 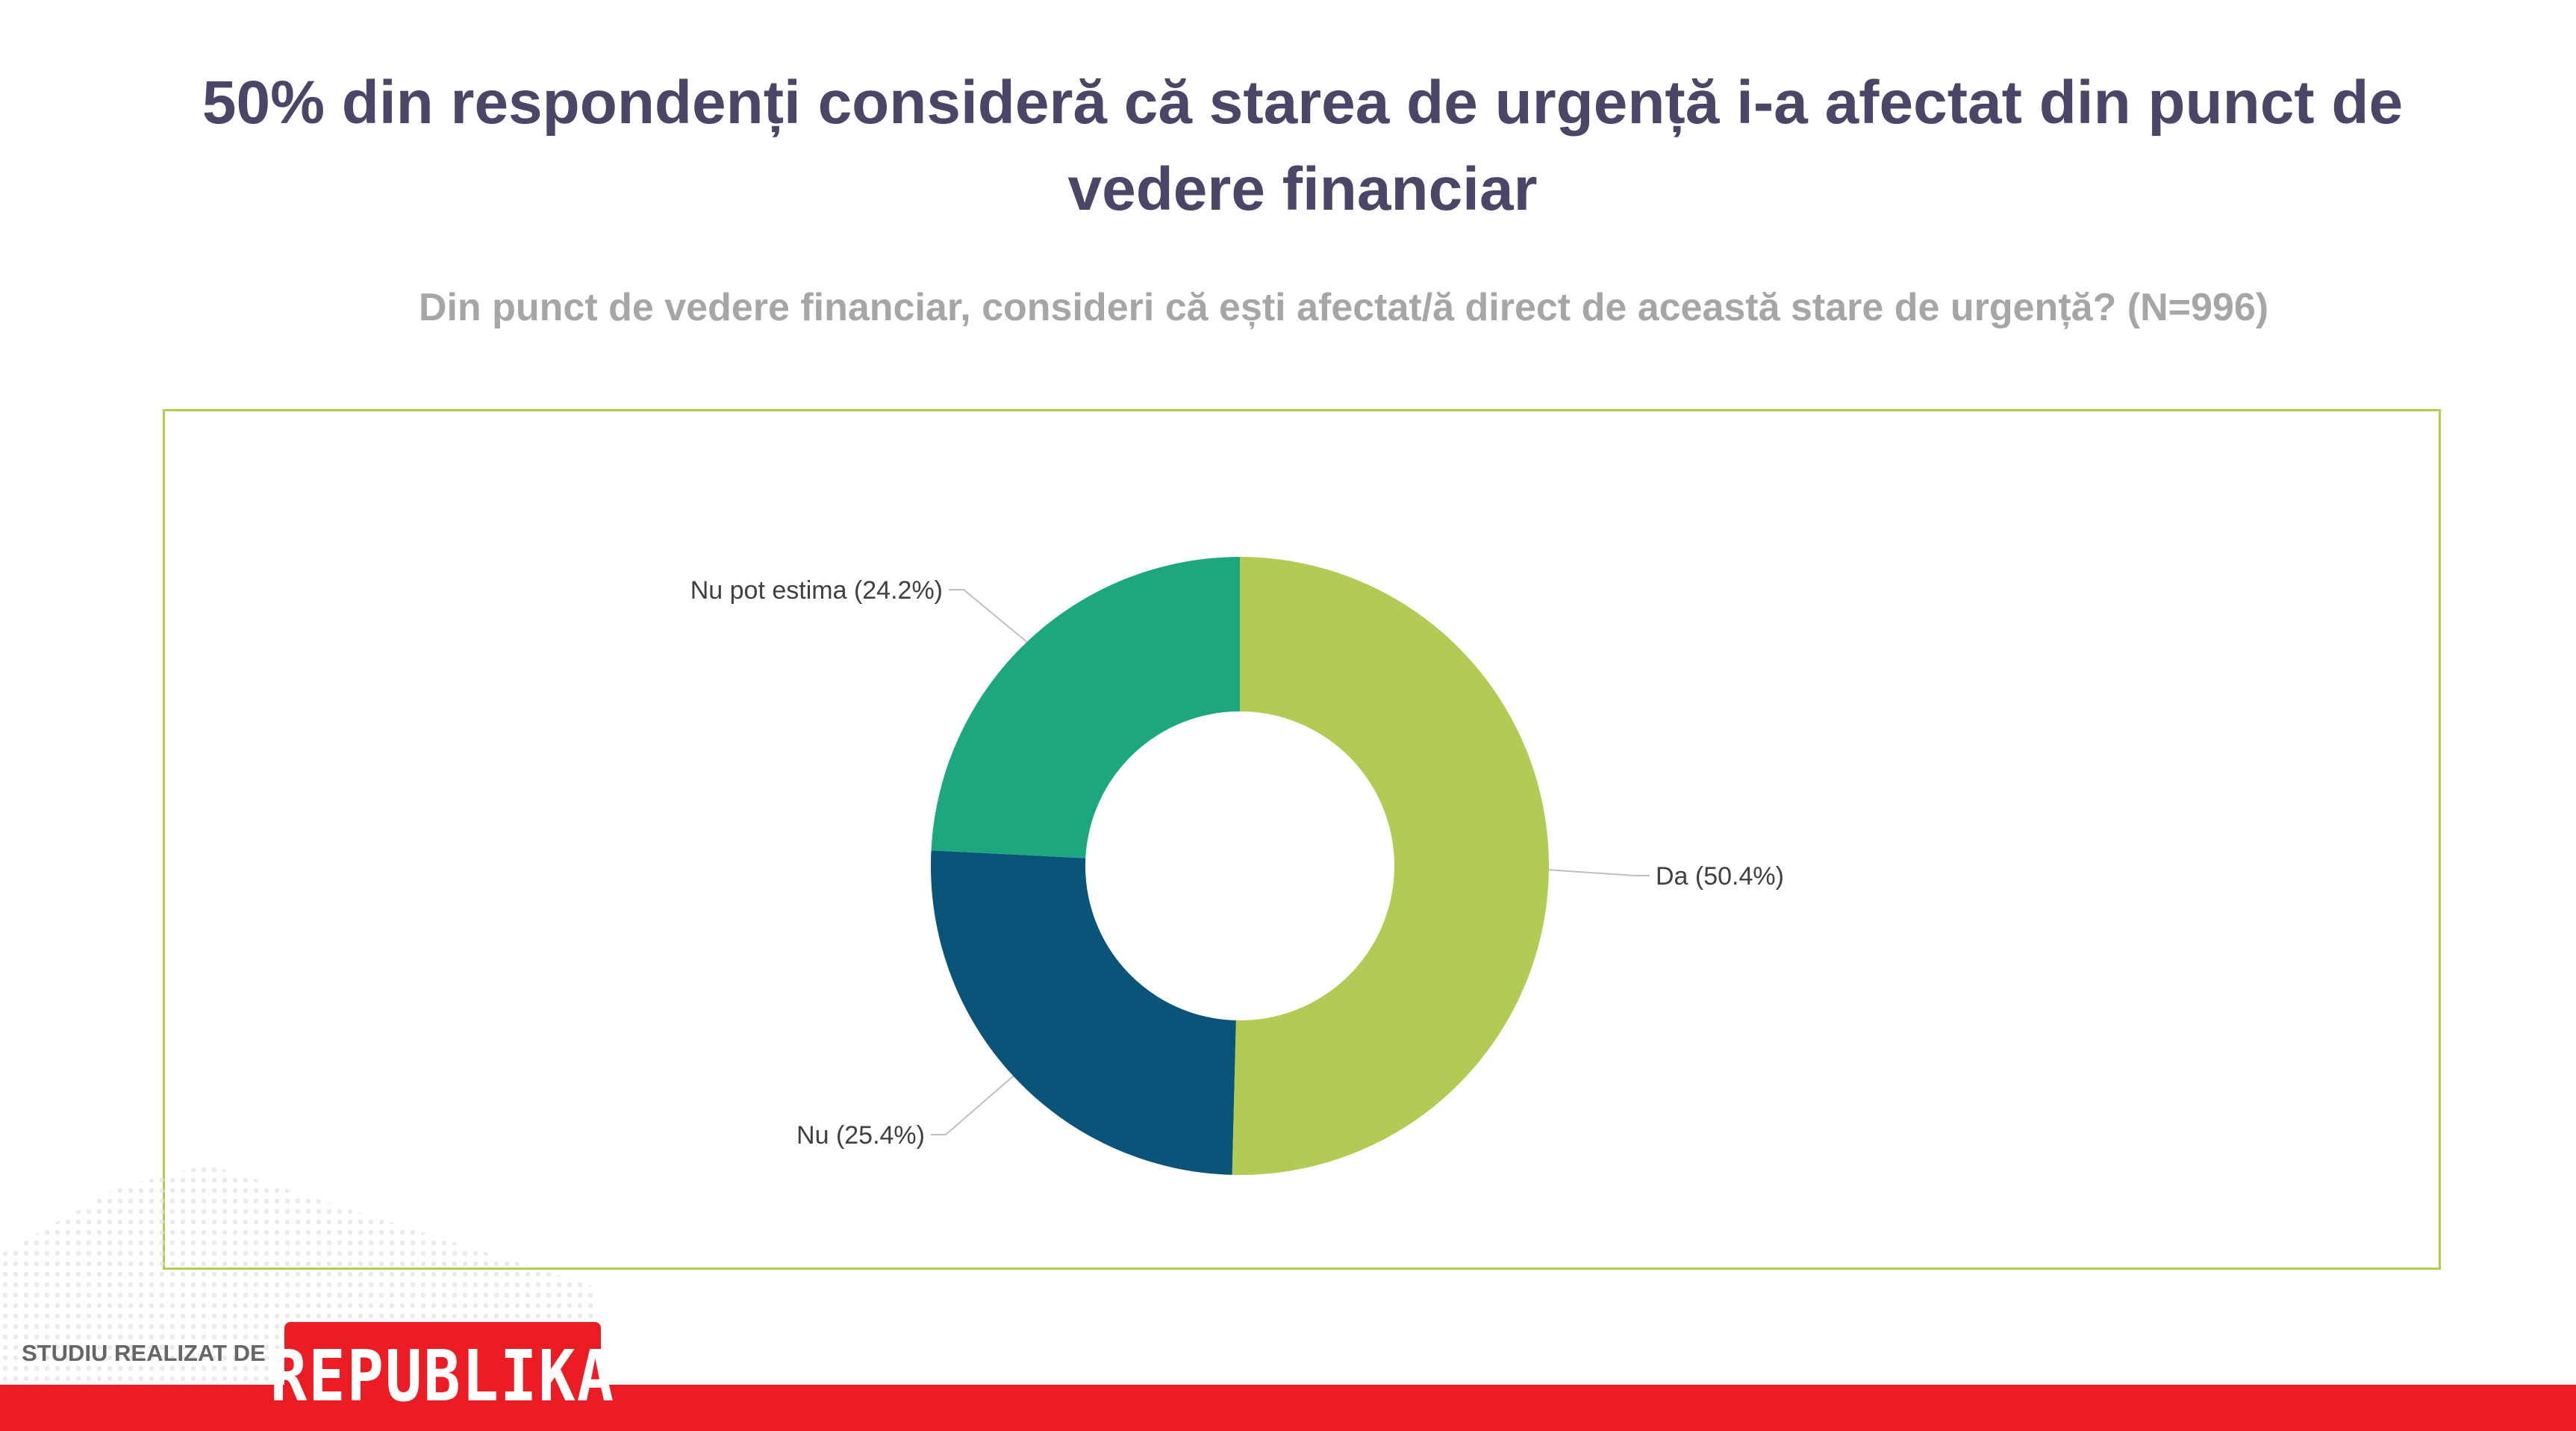 What do you see at coordinates (1720, 876) in the screenshot?
I see `data-label: Da (50.4%)` at bounding box center [1720, 876].